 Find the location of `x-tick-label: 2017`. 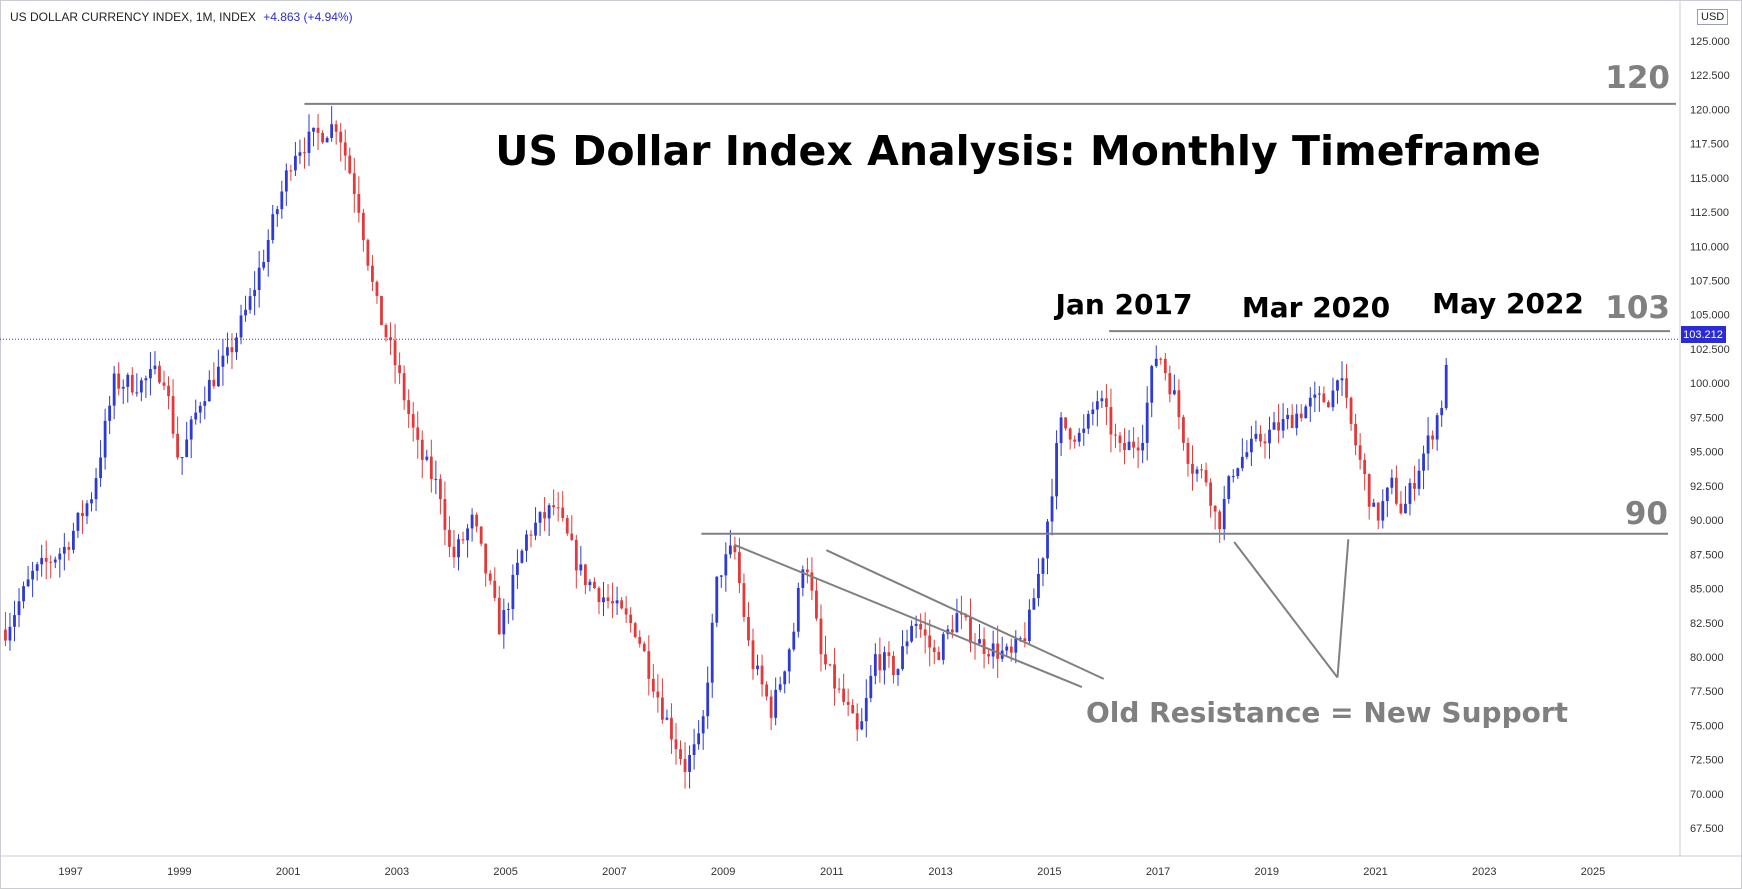

x-tick-label: 2017 is located at coordinates (1158, 872).